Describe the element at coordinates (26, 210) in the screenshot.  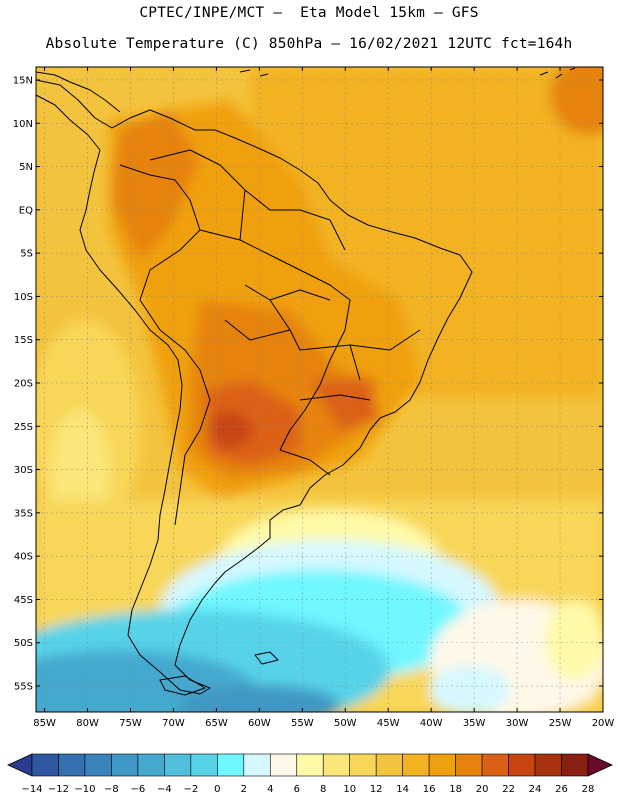
I see `lat-label: EQ` at that location.